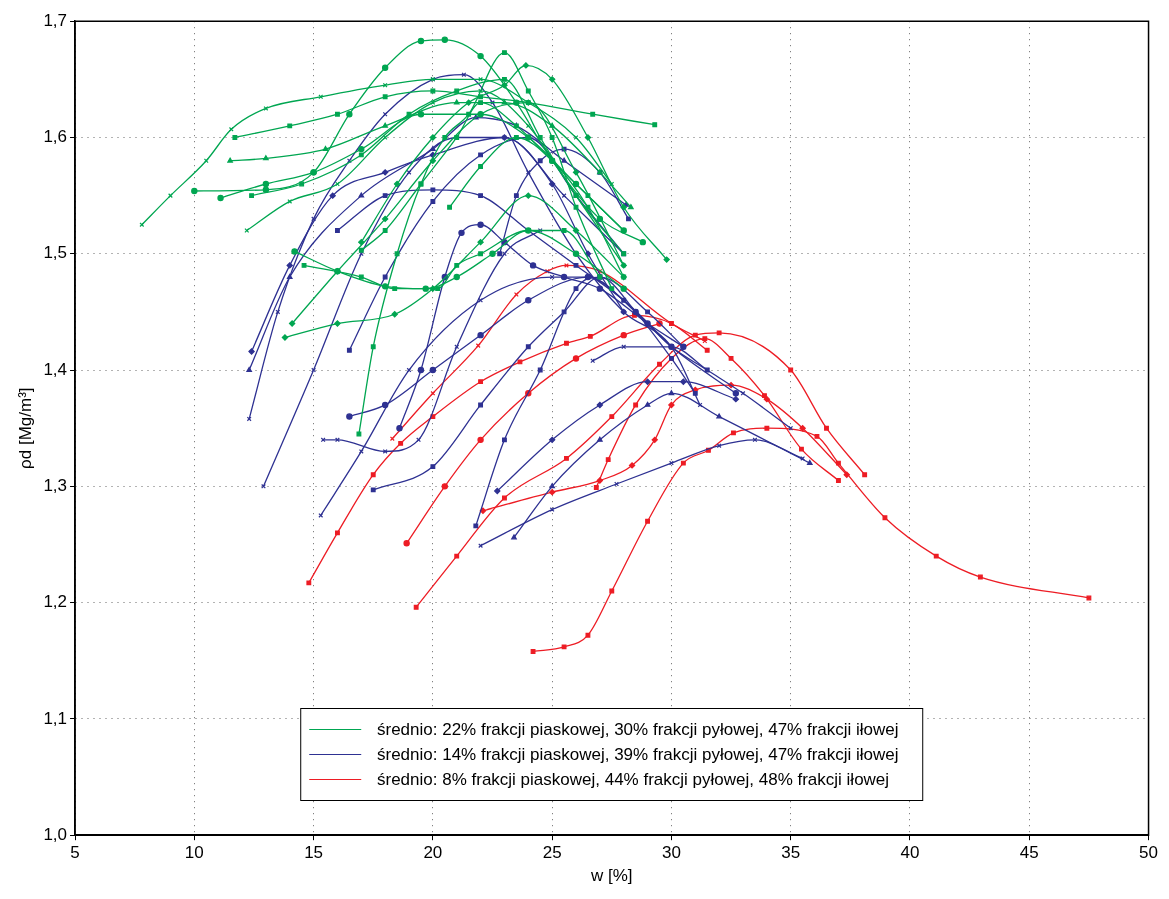 The width and height of the screenshot is (1169, 899). I want to click on y-tick-label: 1,6, so click(55, 137).